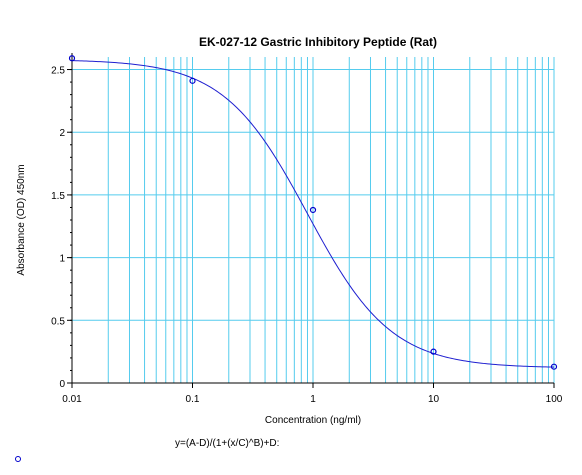  I want to click on x-tick-label: 1, so click(313, 399).